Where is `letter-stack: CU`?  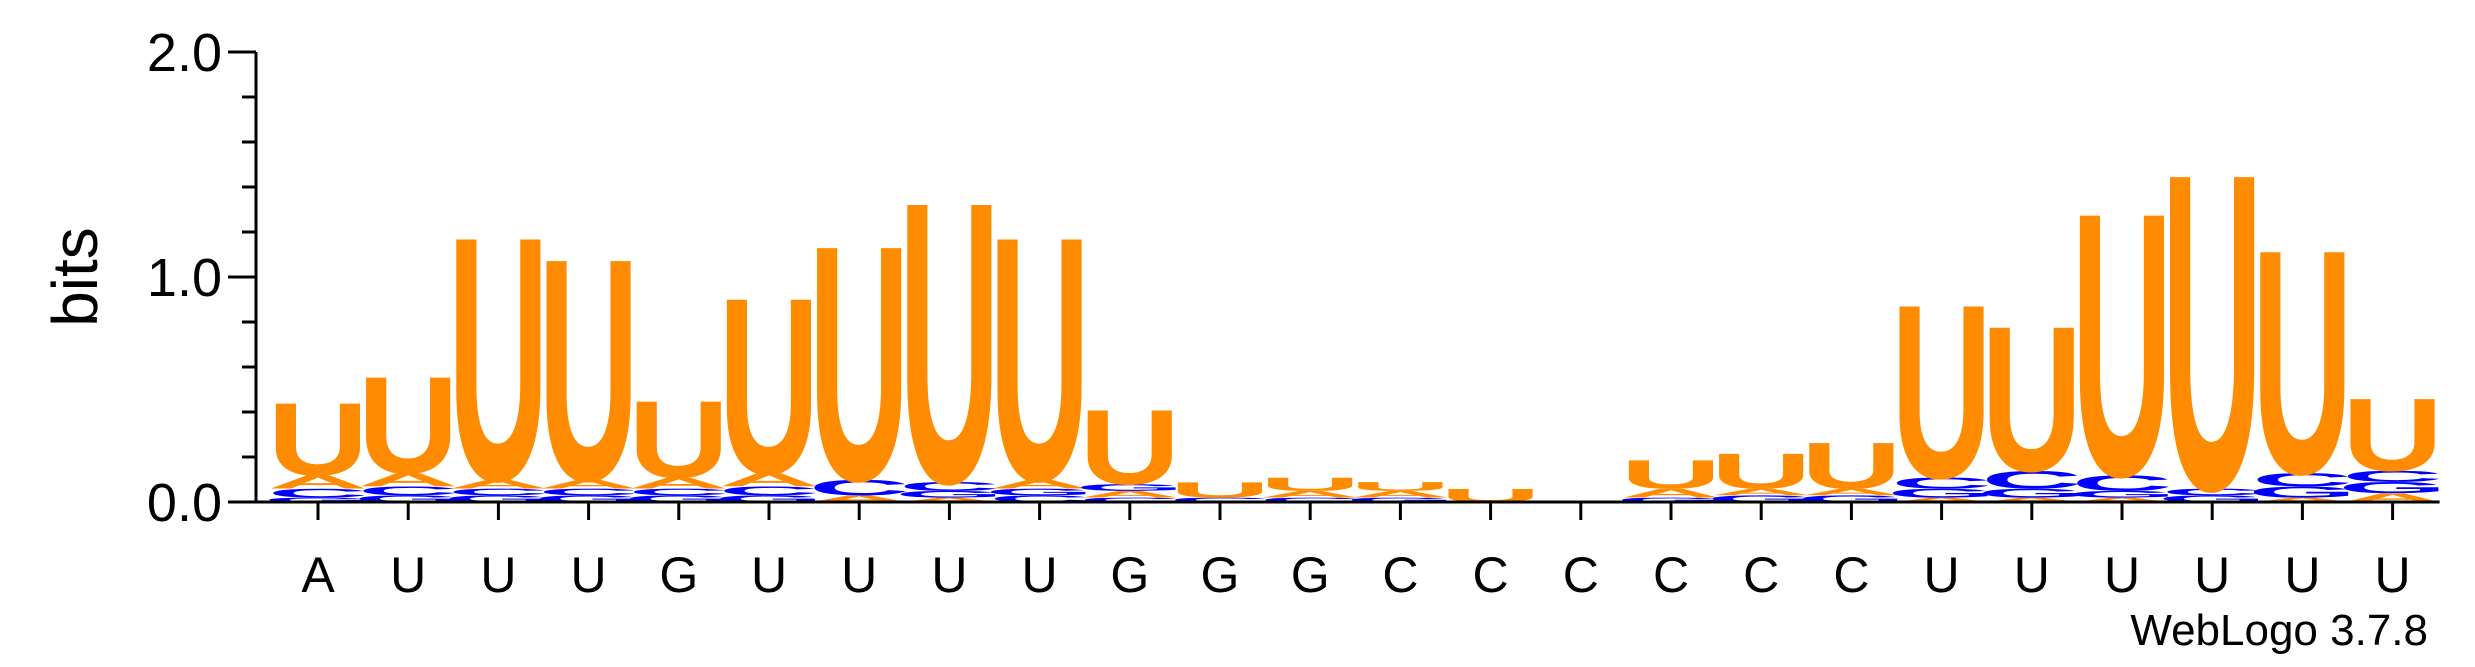
letter-stack: CU is located at coordinates (1219, 491).